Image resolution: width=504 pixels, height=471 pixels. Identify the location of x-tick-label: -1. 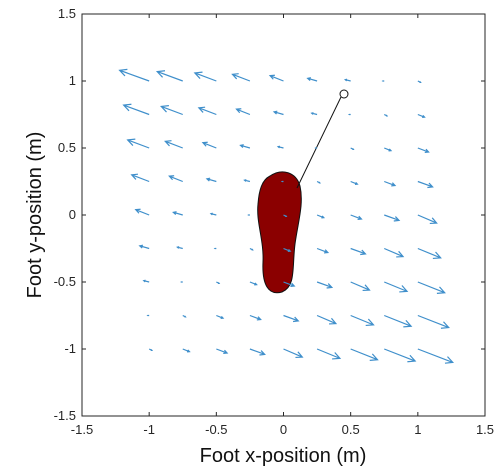
(149, 429).